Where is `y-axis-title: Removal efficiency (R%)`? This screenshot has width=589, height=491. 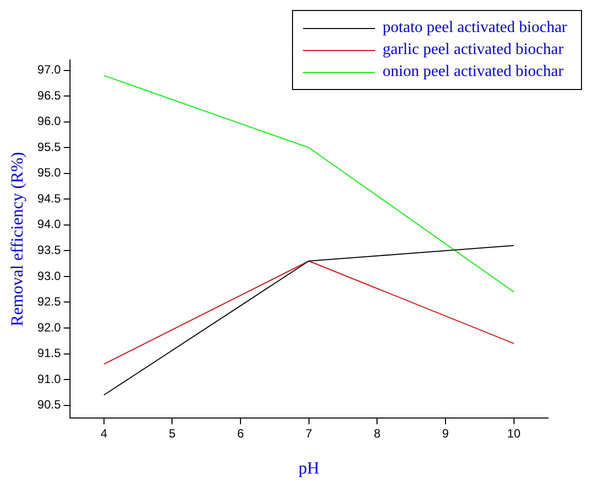
y-axis-title: Removal efficiency (R%) is located at coordinates (17, 239).